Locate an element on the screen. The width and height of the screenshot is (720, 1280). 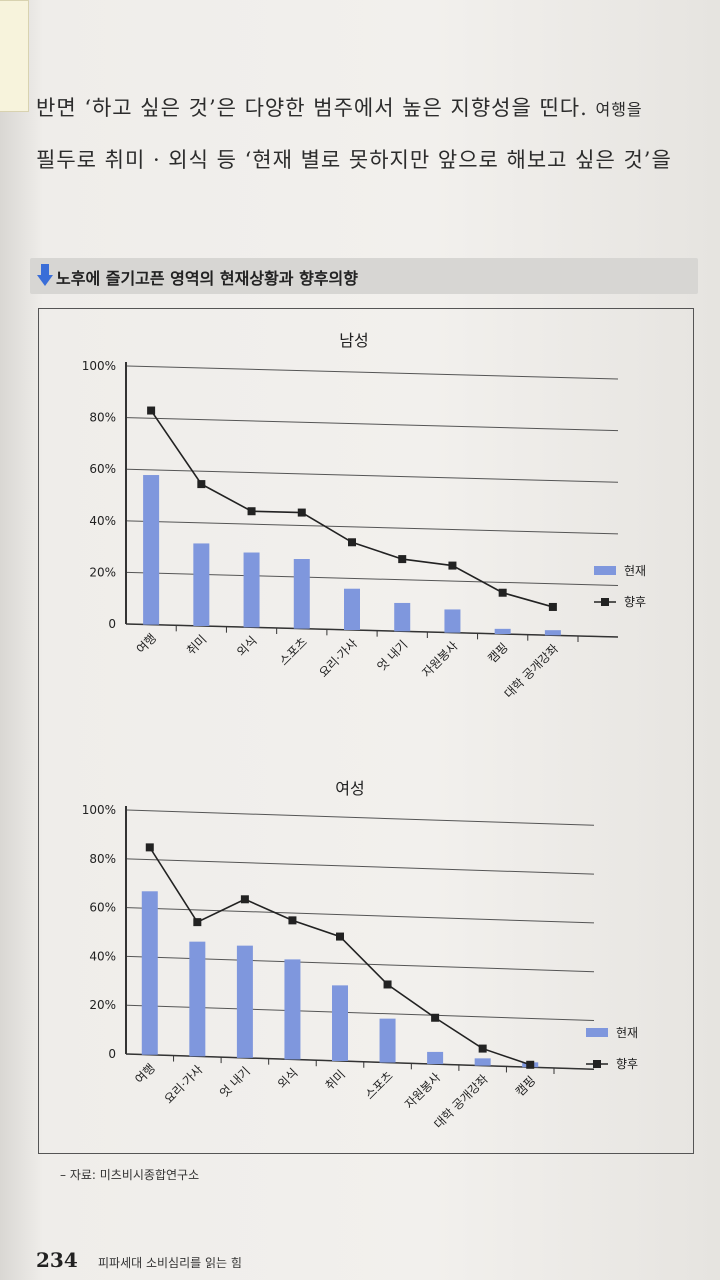
body-text-line-1-main: 반면 ‘하고 싶은 것’은 다양한 범주에서 높은 지향성을 띤다. is located at coordinates (312, 108).